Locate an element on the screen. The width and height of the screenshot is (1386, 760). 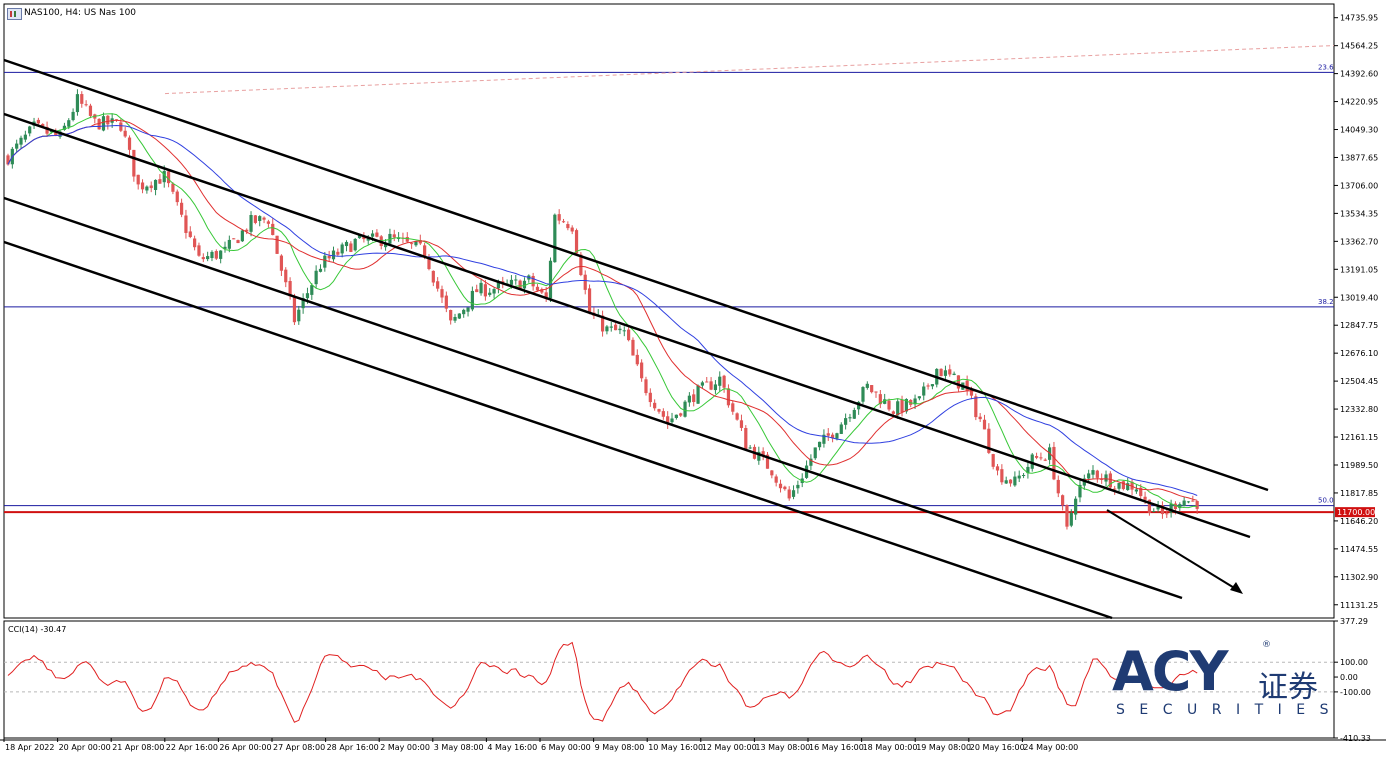
cci-label: CCI(14) -30.47 is located at coordinates (37, 629).